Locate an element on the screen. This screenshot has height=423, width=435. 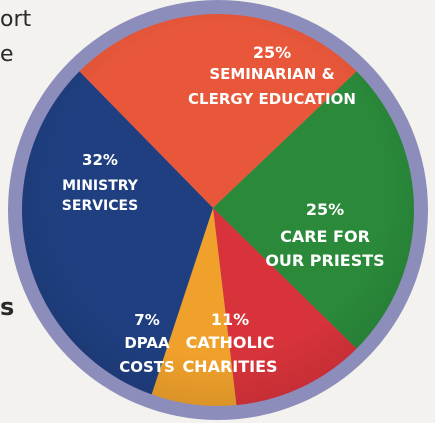
slice-category-dpaa: DPAA is located at coordinates (147, 343).